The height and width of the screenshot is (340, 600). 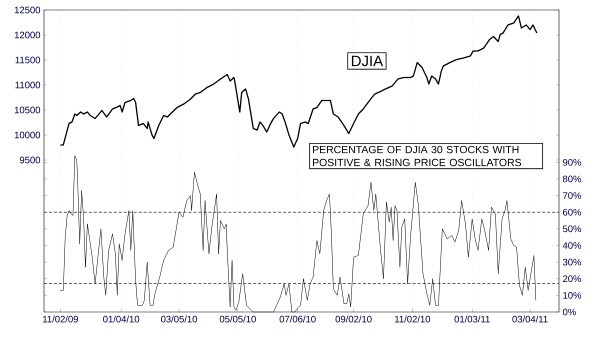 What do you see at coordinates (28, 85) in the screenshot?
I see `y-tick-label: 11000` at bounding box center [28, 85].